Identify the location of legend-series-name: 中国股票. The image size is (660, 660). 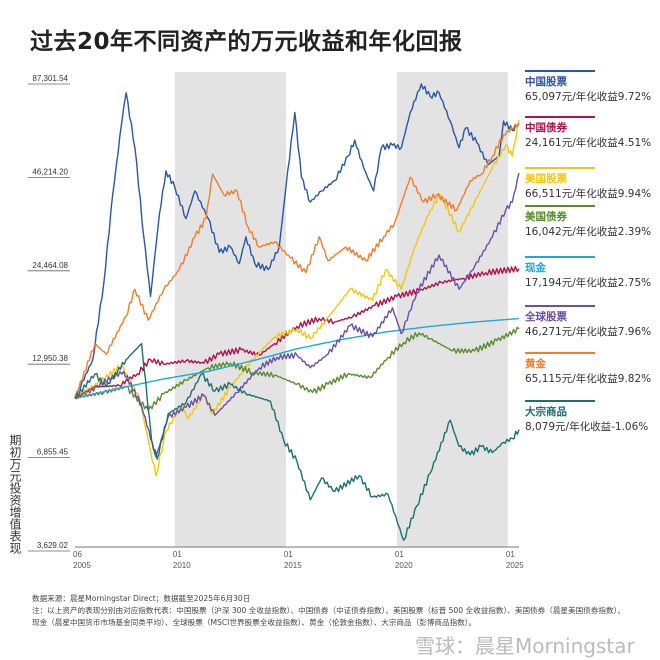
(546, 82).